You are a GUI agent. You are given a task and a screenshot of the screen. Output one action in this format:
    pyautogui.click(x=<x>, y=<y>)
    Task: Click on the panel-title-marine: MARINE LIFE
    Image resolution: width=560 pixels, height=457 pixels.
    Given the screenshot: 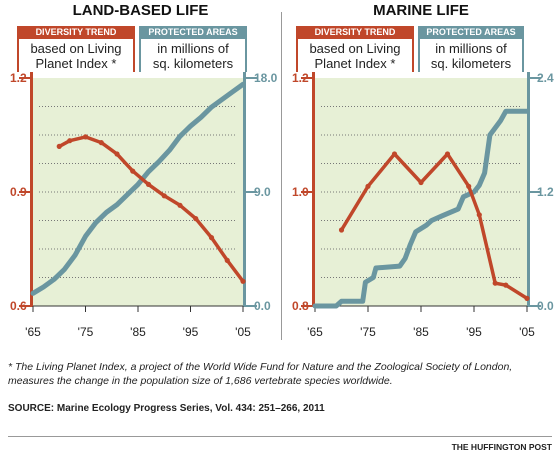 What is the action you would take?
    pyautogui.click(x=421, y=10)
    